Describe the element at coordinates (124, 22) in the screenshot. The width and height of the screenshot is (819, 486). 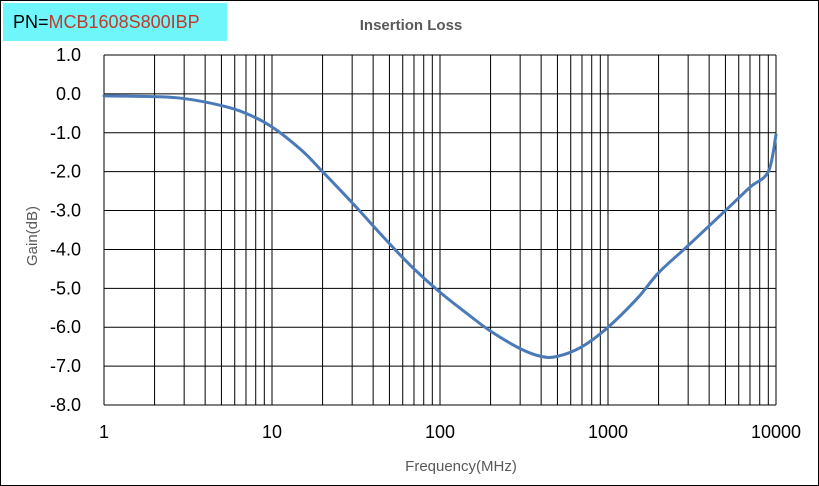
I see `part-number-value: MCB1608S800IBP` at that location.